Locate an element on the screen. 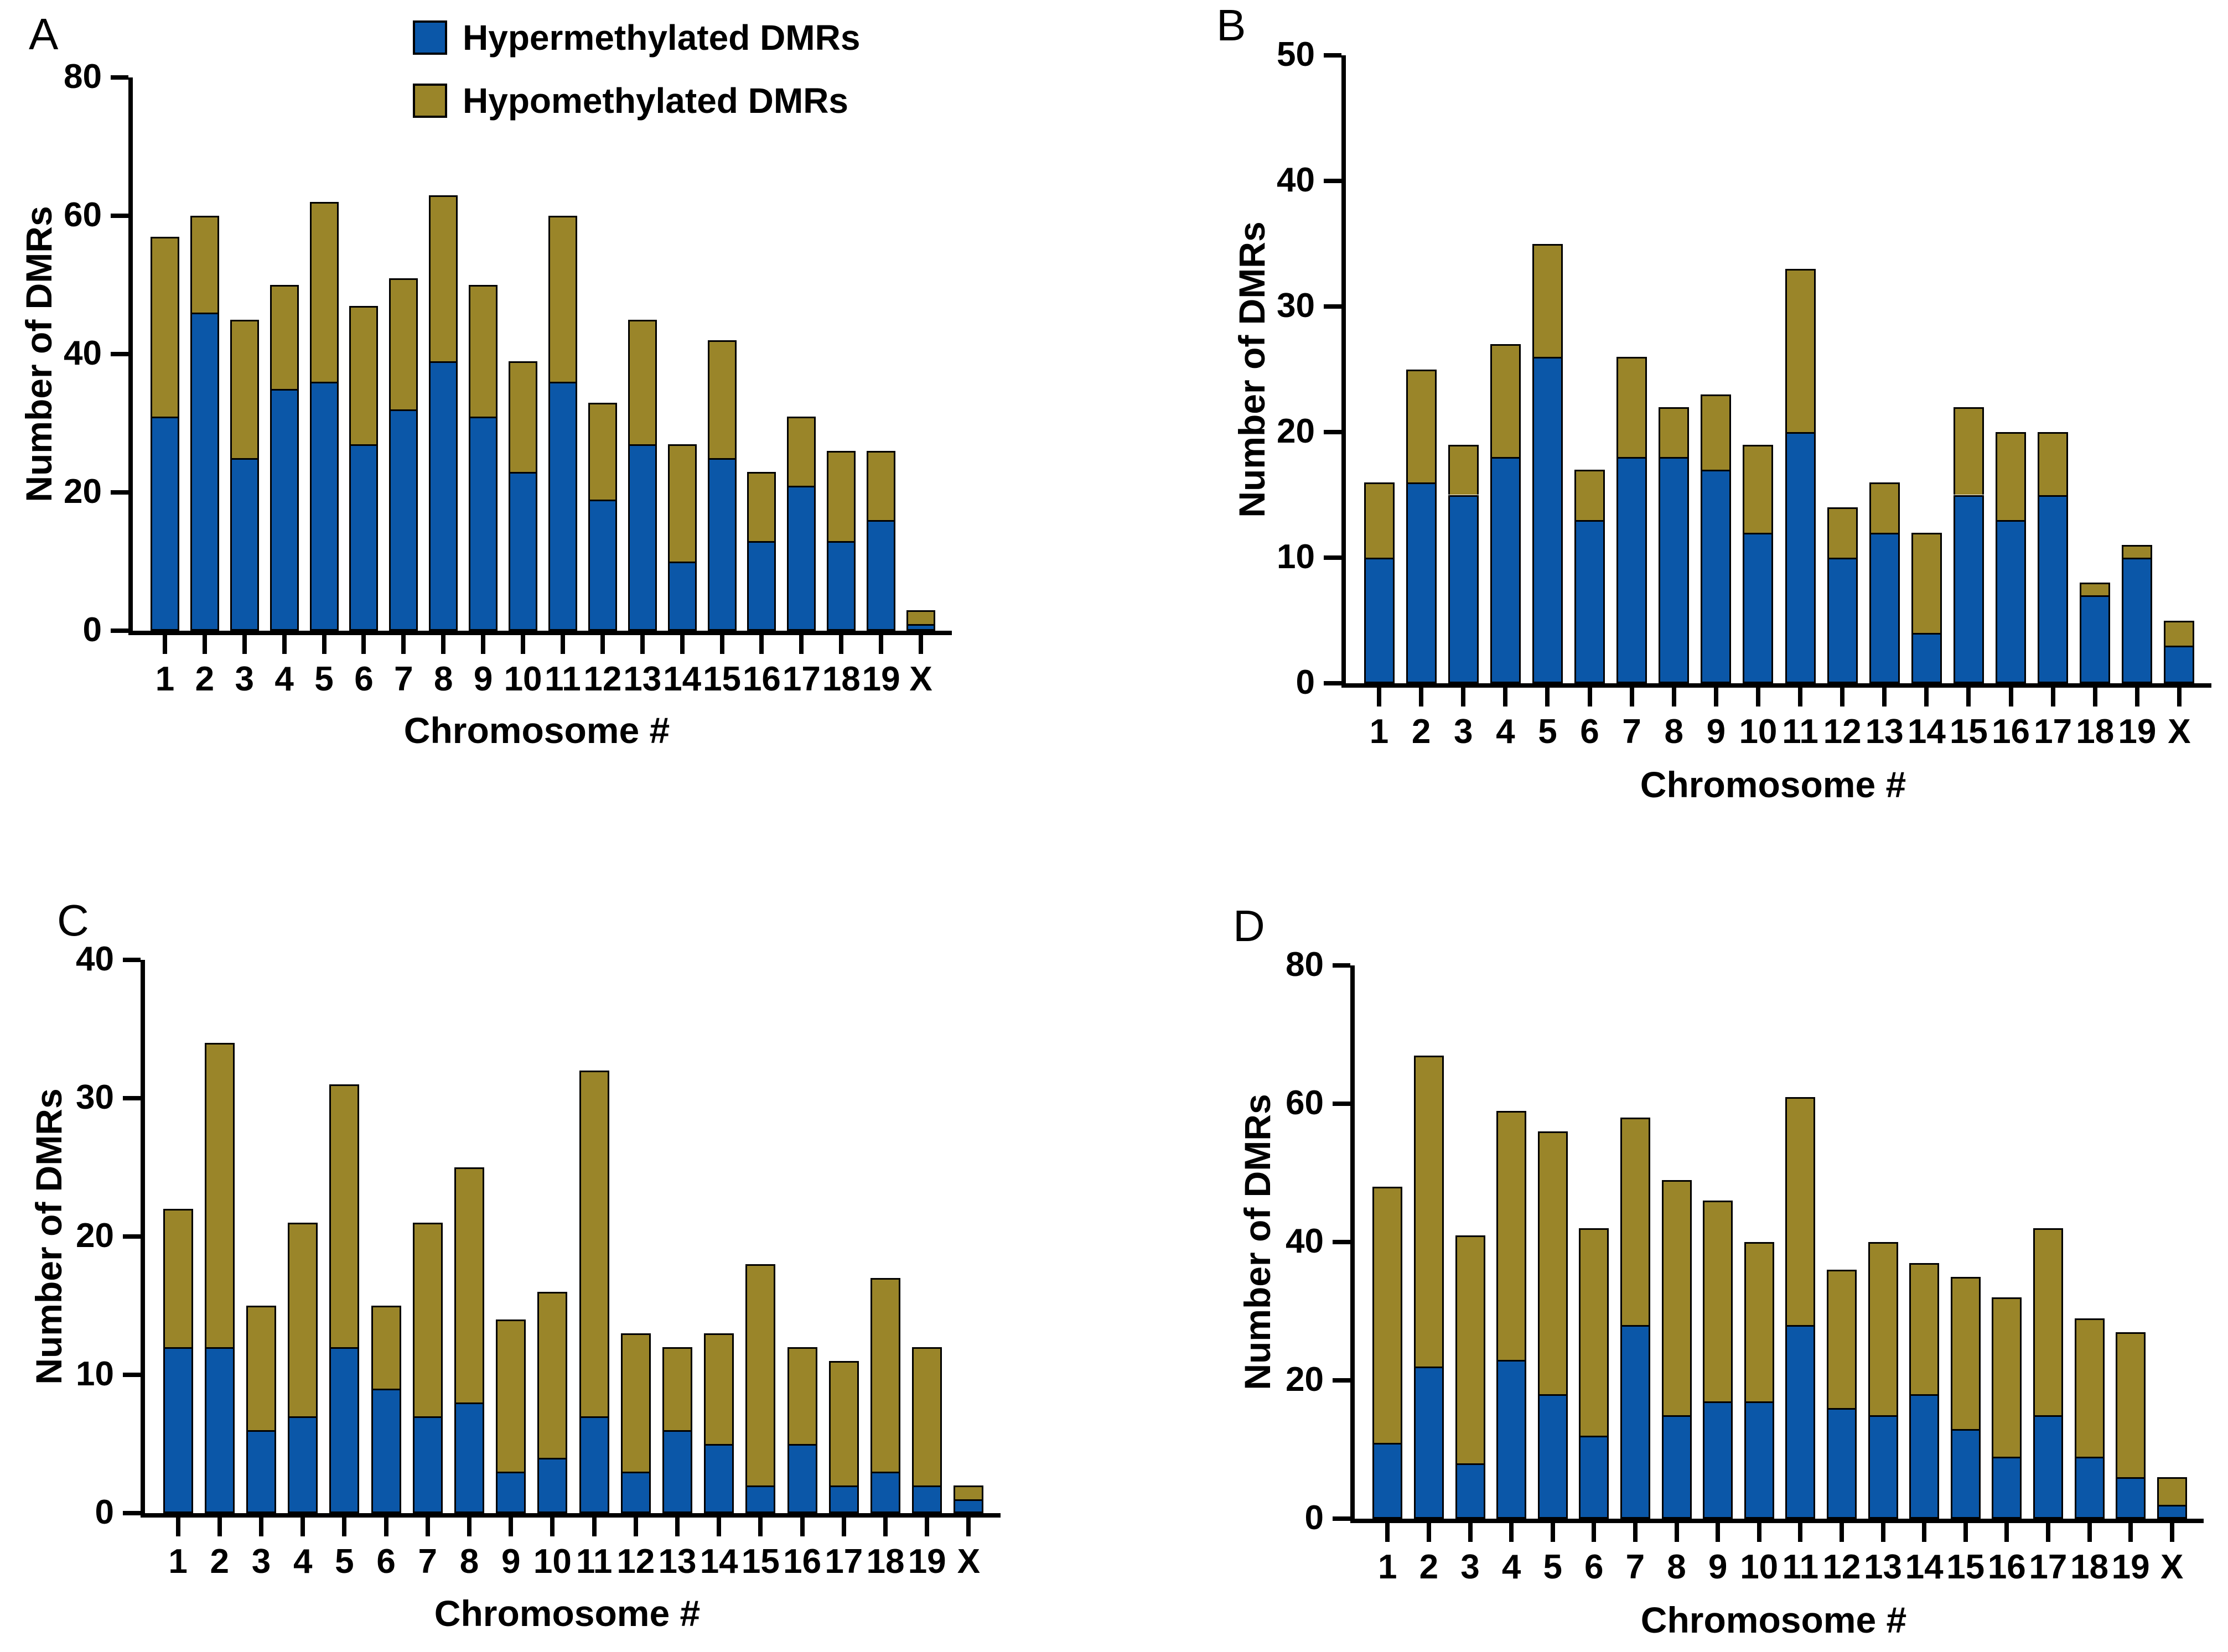  x-tick-label: 8 is located at coordinates (1673, 732).